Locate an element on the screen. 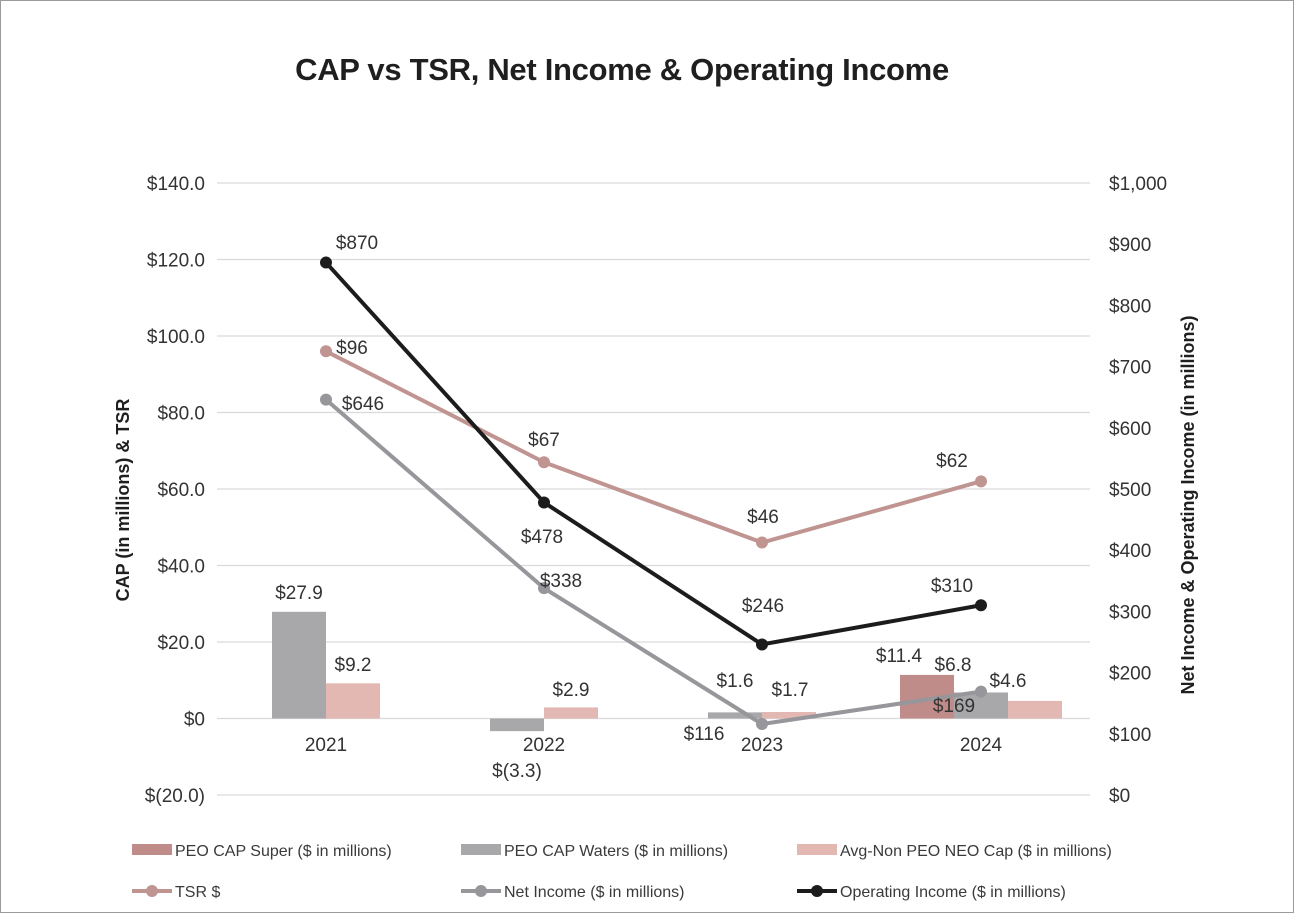 The width and height of the screenshot is (1294, 913). legend-label: PEO CAP Waters ($ in millions) is located at coordinates (616, 851).